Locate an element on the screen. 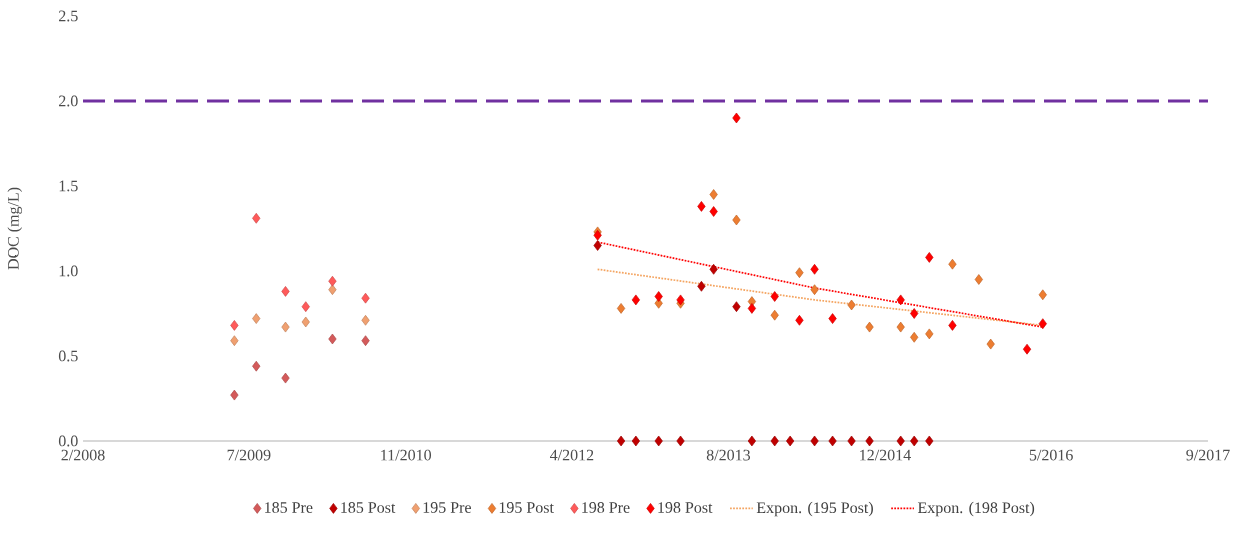 This screenshot has height=535, width=1246. legend-label: 185 Post is located at coordinates (368, 507).